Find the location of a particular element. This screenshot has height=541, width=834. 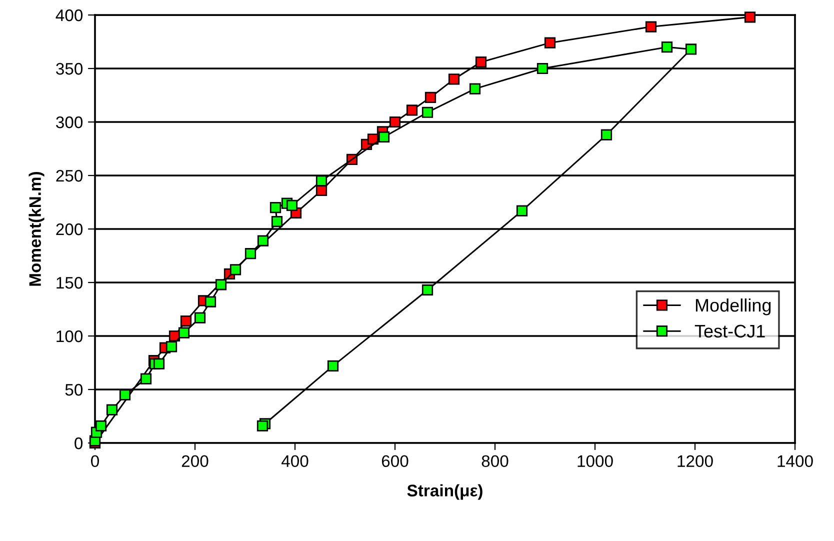

y-tick-label: 250 is located at coordinates (69, 176).